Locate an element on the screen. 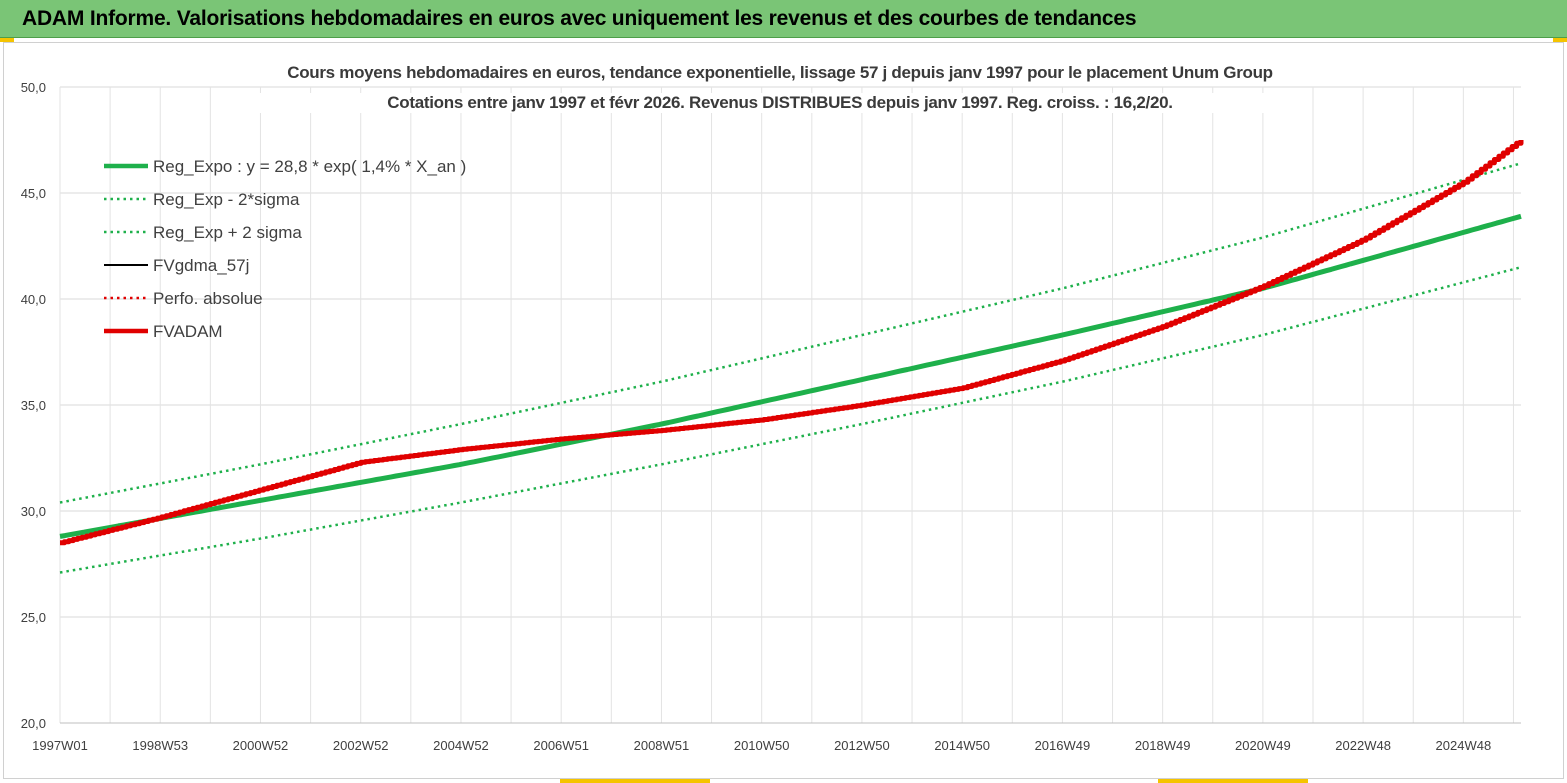  legend-label: FVADAM is located at coordinates (188, 331).